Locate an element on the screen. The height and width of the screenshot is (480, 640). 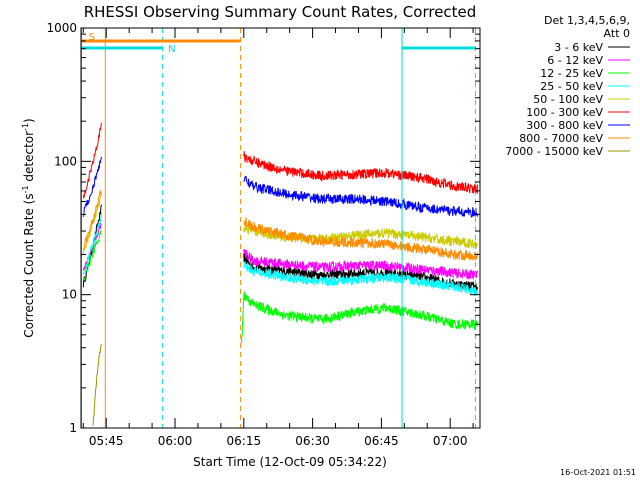
y-tick-label-2: 100 is located at coordinates (65, 161).